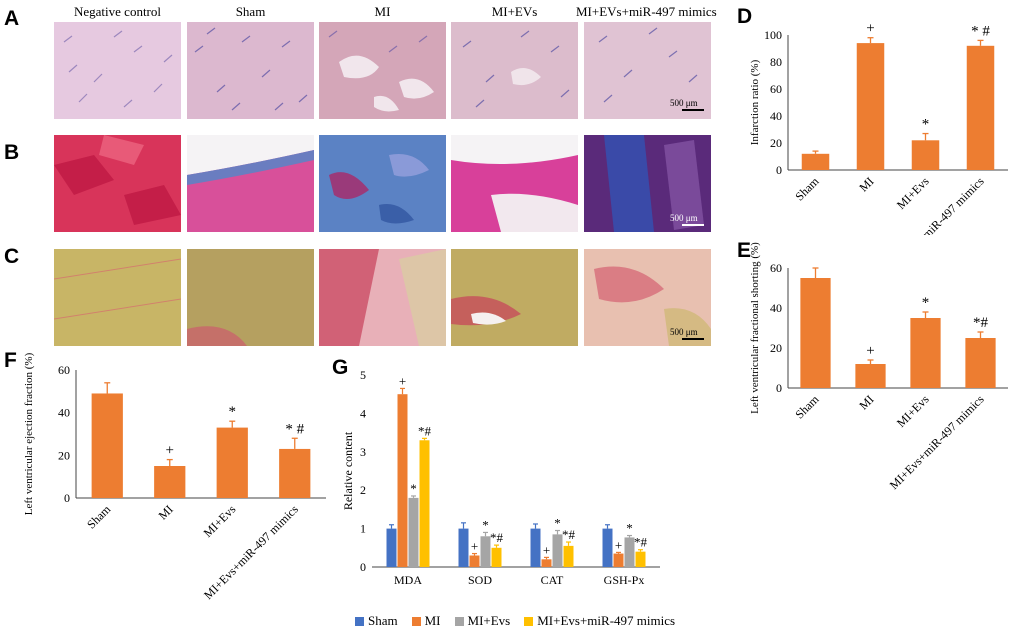  What do you see at coordinates (340, 367) in the screenshot?
I see `panel-label-g: G` at bounding box center [340, 367].